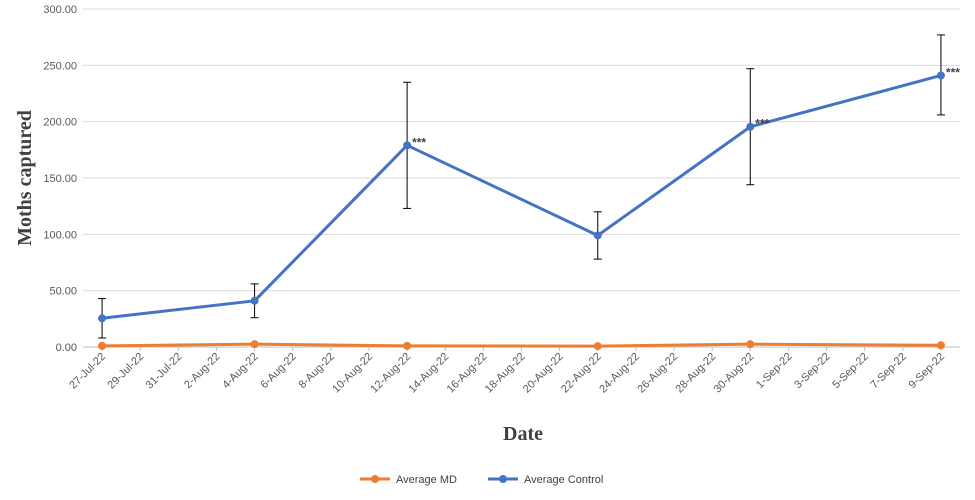 This screenshot has width=975, height=500. I want to click on x-tick-label: 5-Sep-22, so click(850, 371).